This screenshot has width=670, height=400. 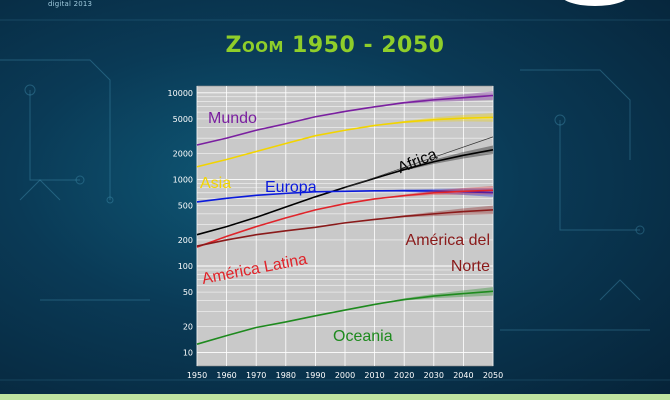 What do you see at coordinates (345, 228) in the screenshot?
I see `series-line-américa-del-norte` at bounding box center [345, 228].